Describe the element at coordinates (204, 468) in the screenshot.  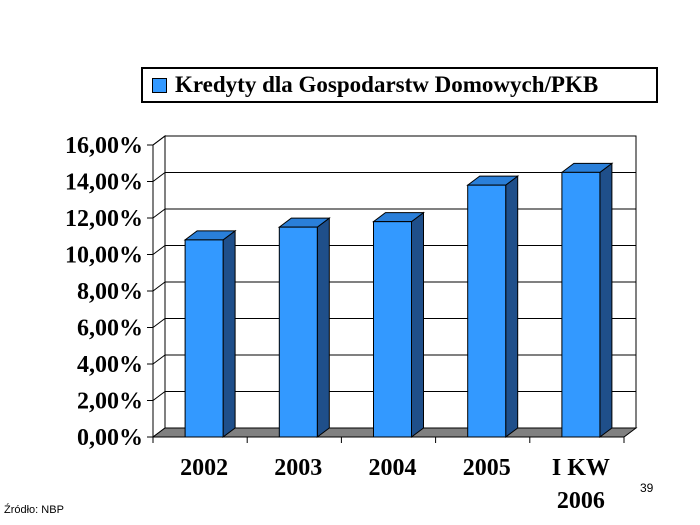
I see `x-tick-label: 2002` at that location.